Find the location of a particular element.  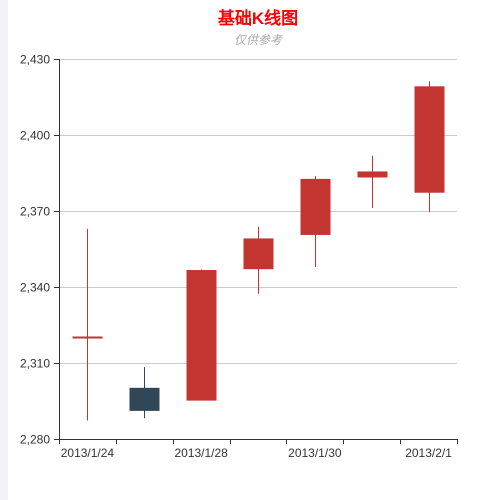

x-tick-label: 2013/1/30 is located at coordinates (315, 453).